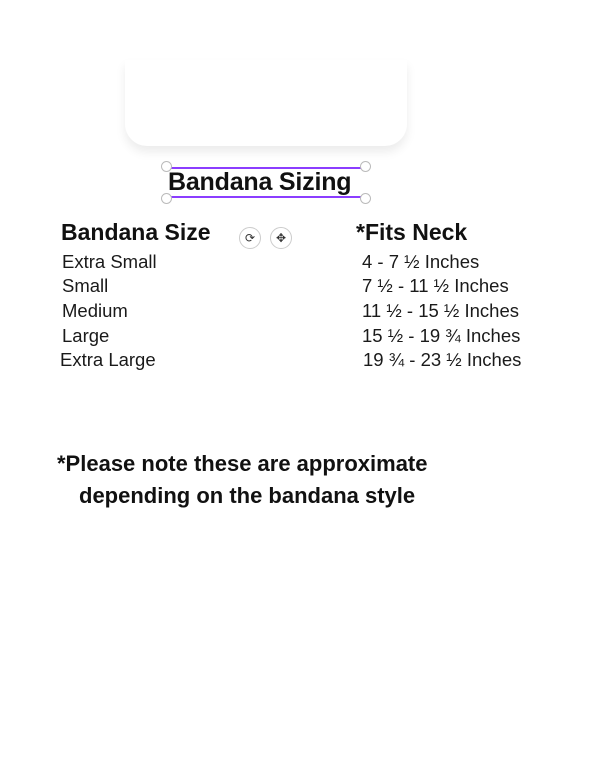 The height and width of the screenshot is (776, 600). What do you see at coordinates (266, 103) in the screenshot?
I see `floating-toolbar-panel` at bounding box center [266, 103].